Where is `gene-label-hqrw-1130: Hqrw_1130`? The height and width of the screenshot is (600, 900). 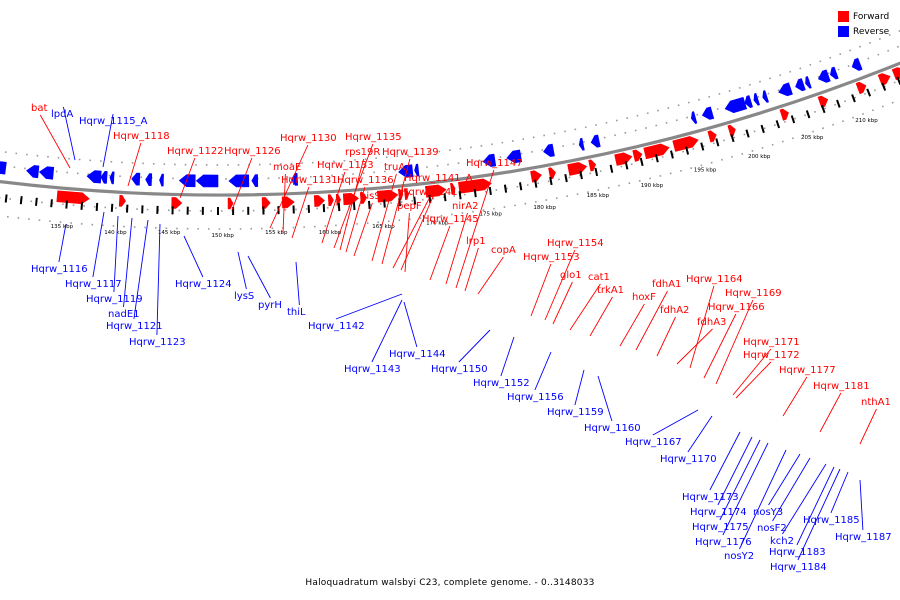 gene-label-hqrw-1130: Hqrw_1130 is located at coordinates (308, 138).